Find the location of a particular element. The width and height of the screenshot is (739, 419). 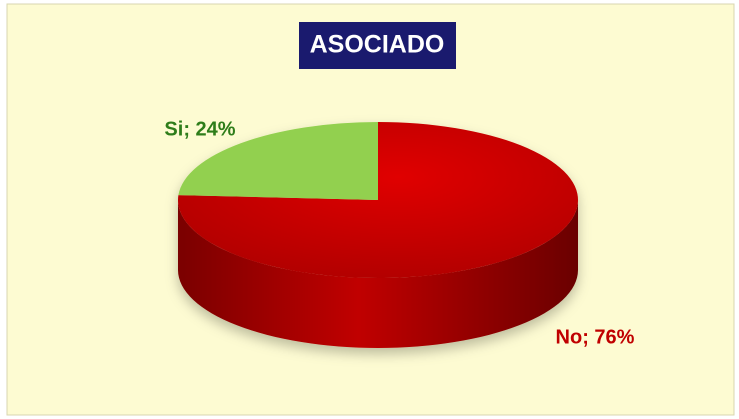

data-label: No; 76% is located at coordinates (595, 337).